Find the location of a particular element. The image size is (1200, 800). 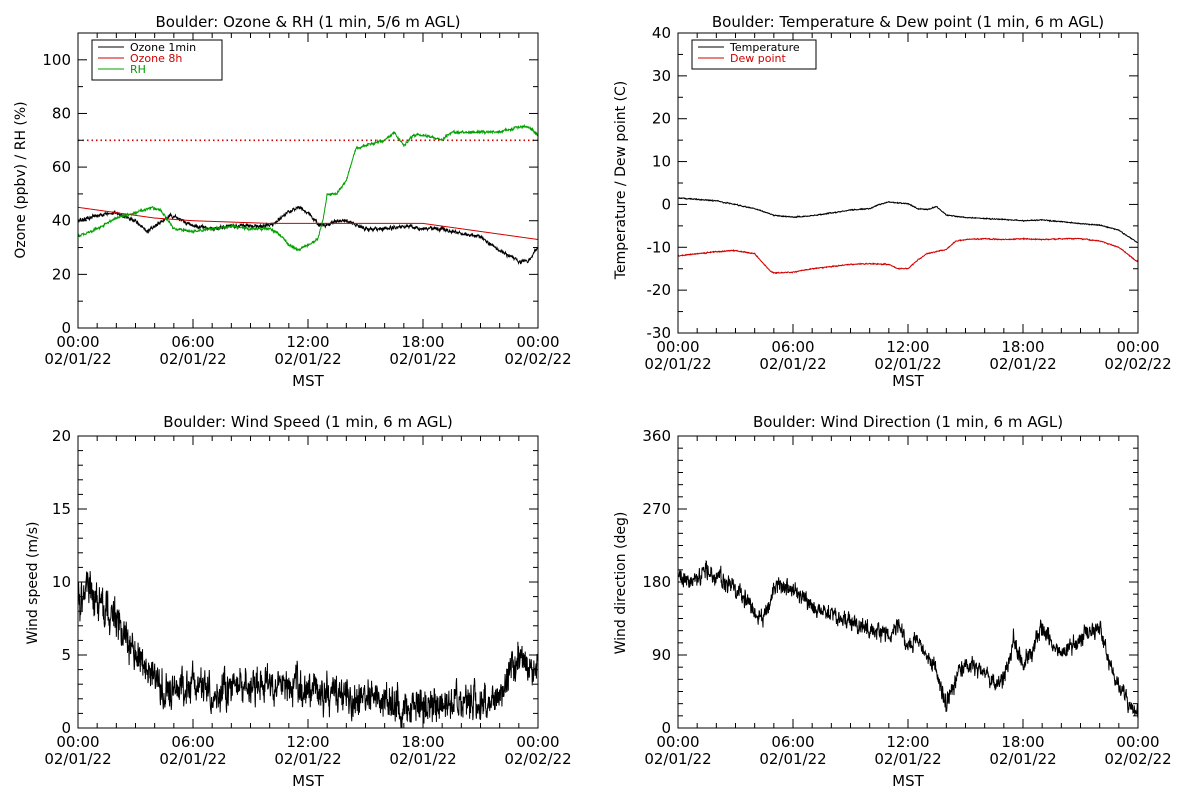

x-axis-label-wspd: MST is located at coordinates (308, 781).